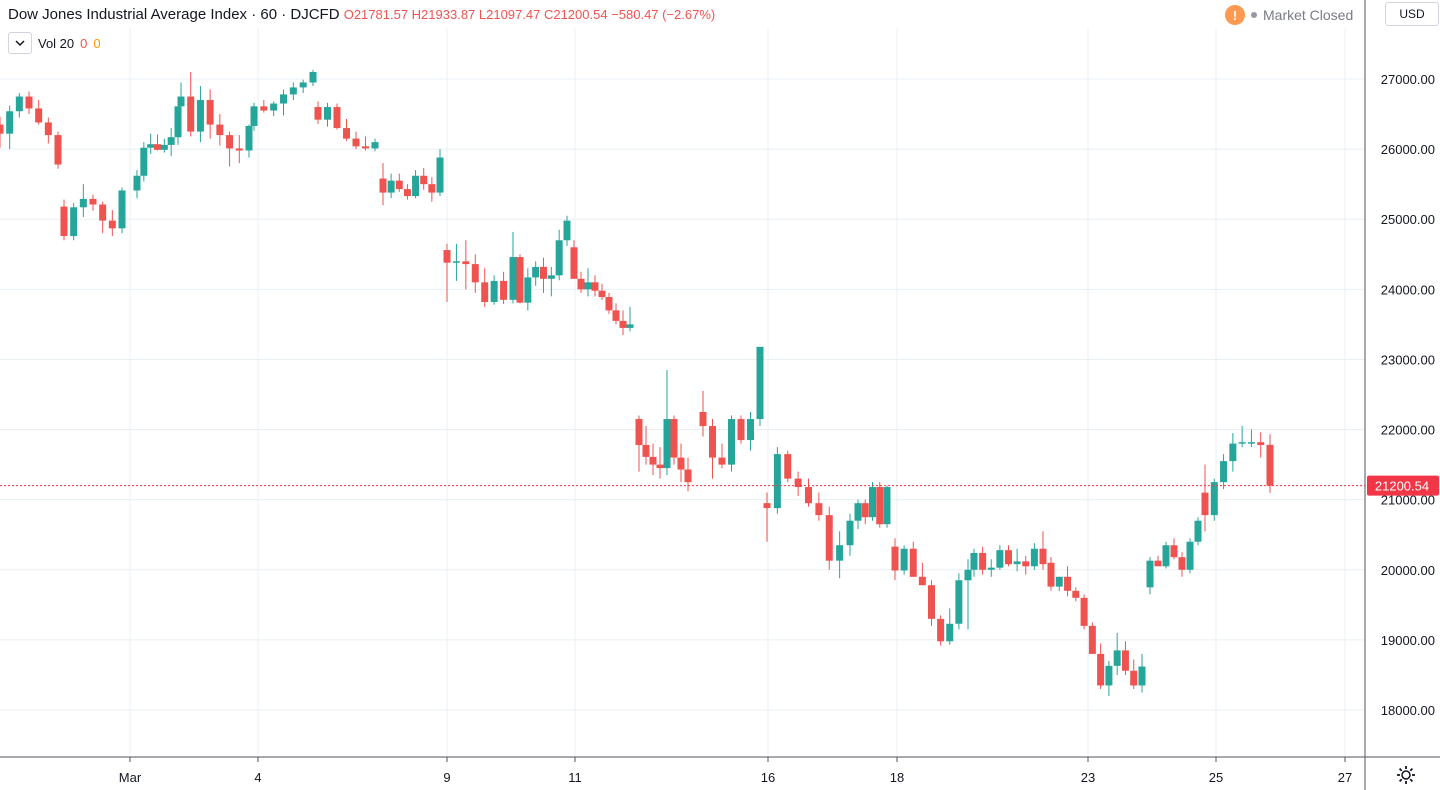 The width and height of the screenshot is (1440, 790). What do you see at coordinates (1289, 15) in the screenshot?
I see `market-status: ! Market Closed` at bounding box center [1289, 15].